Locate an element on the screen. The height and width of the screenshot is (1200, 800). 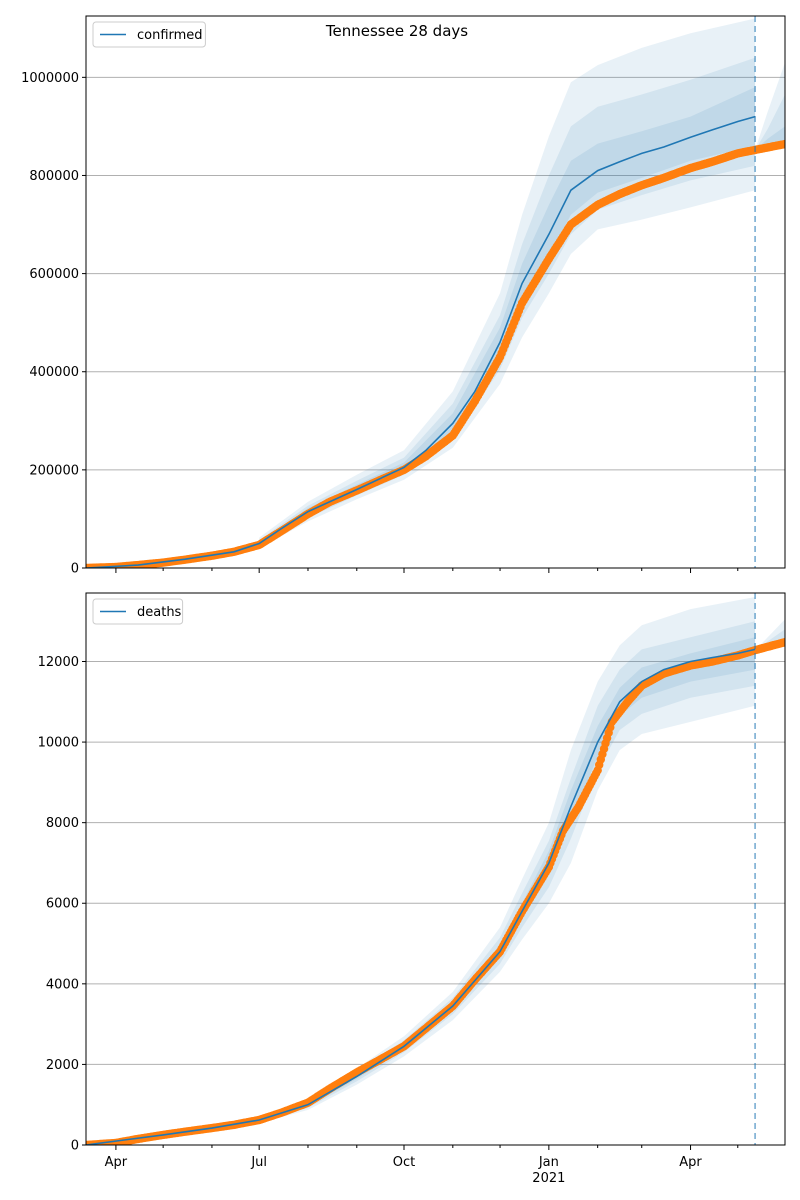
legend-label: deaths is located at coordinates (159, 612).